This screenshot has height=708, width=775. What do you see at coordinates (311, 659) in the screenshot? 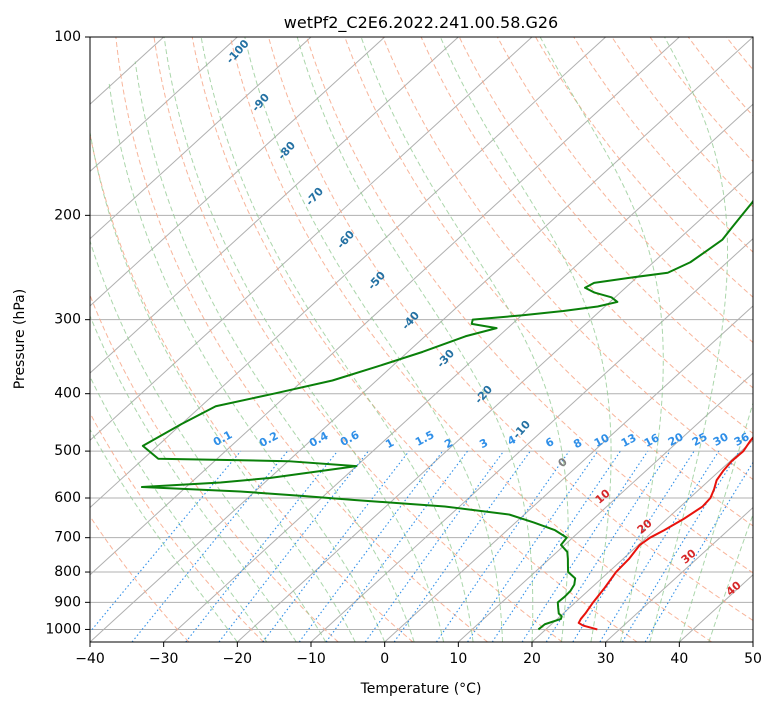
I see `x-tick-label: −10` at bounding box center [311, 659].